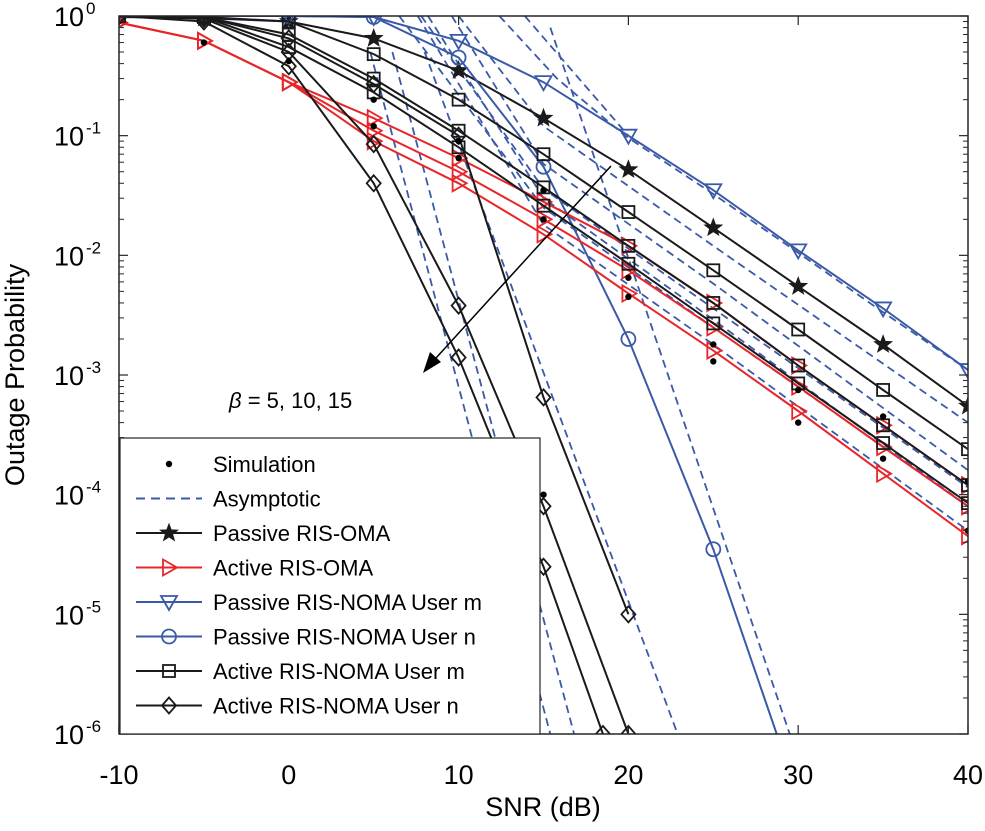  I want to click on beta-annotation: β = 5, 10, 15, so click(420, 289).